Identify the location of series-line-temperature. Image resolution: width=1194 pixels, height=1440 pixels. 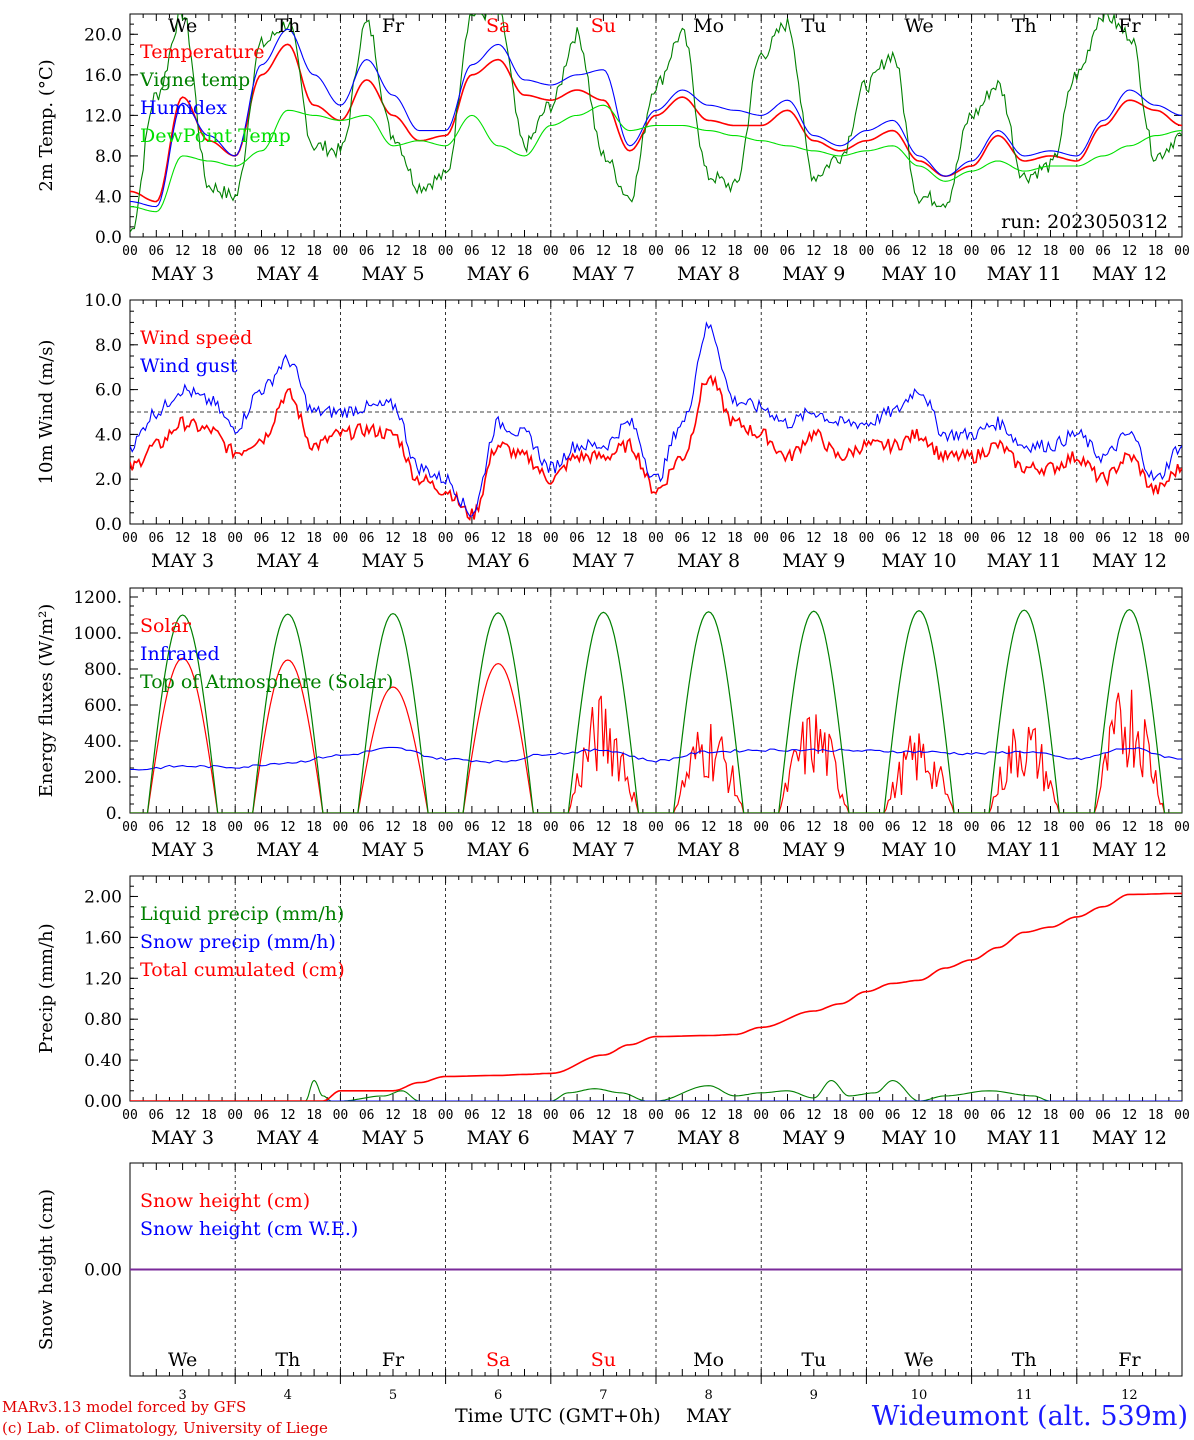
(656, 123).